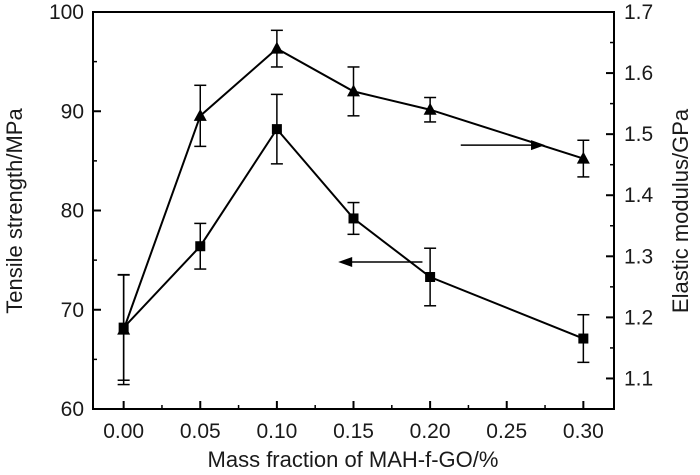  I want to click on x-tick-label: 0.20, so click(430, 431).